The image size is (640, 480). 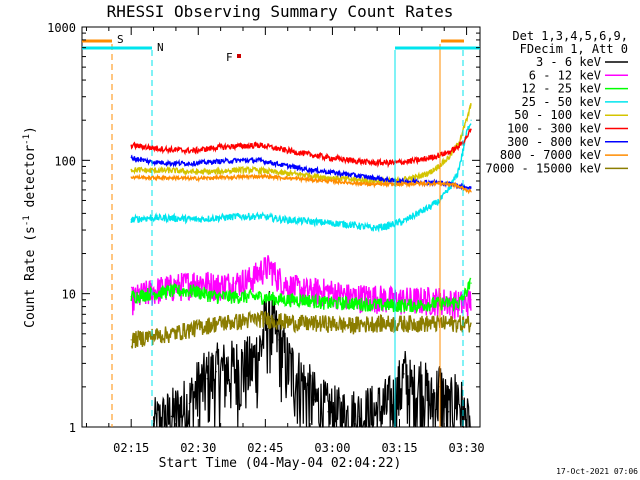 What do you see at coordinates (27, 139) in the screenshot?
I see `y-axis-label-sup2: -1` at bounding box center [27, 139].